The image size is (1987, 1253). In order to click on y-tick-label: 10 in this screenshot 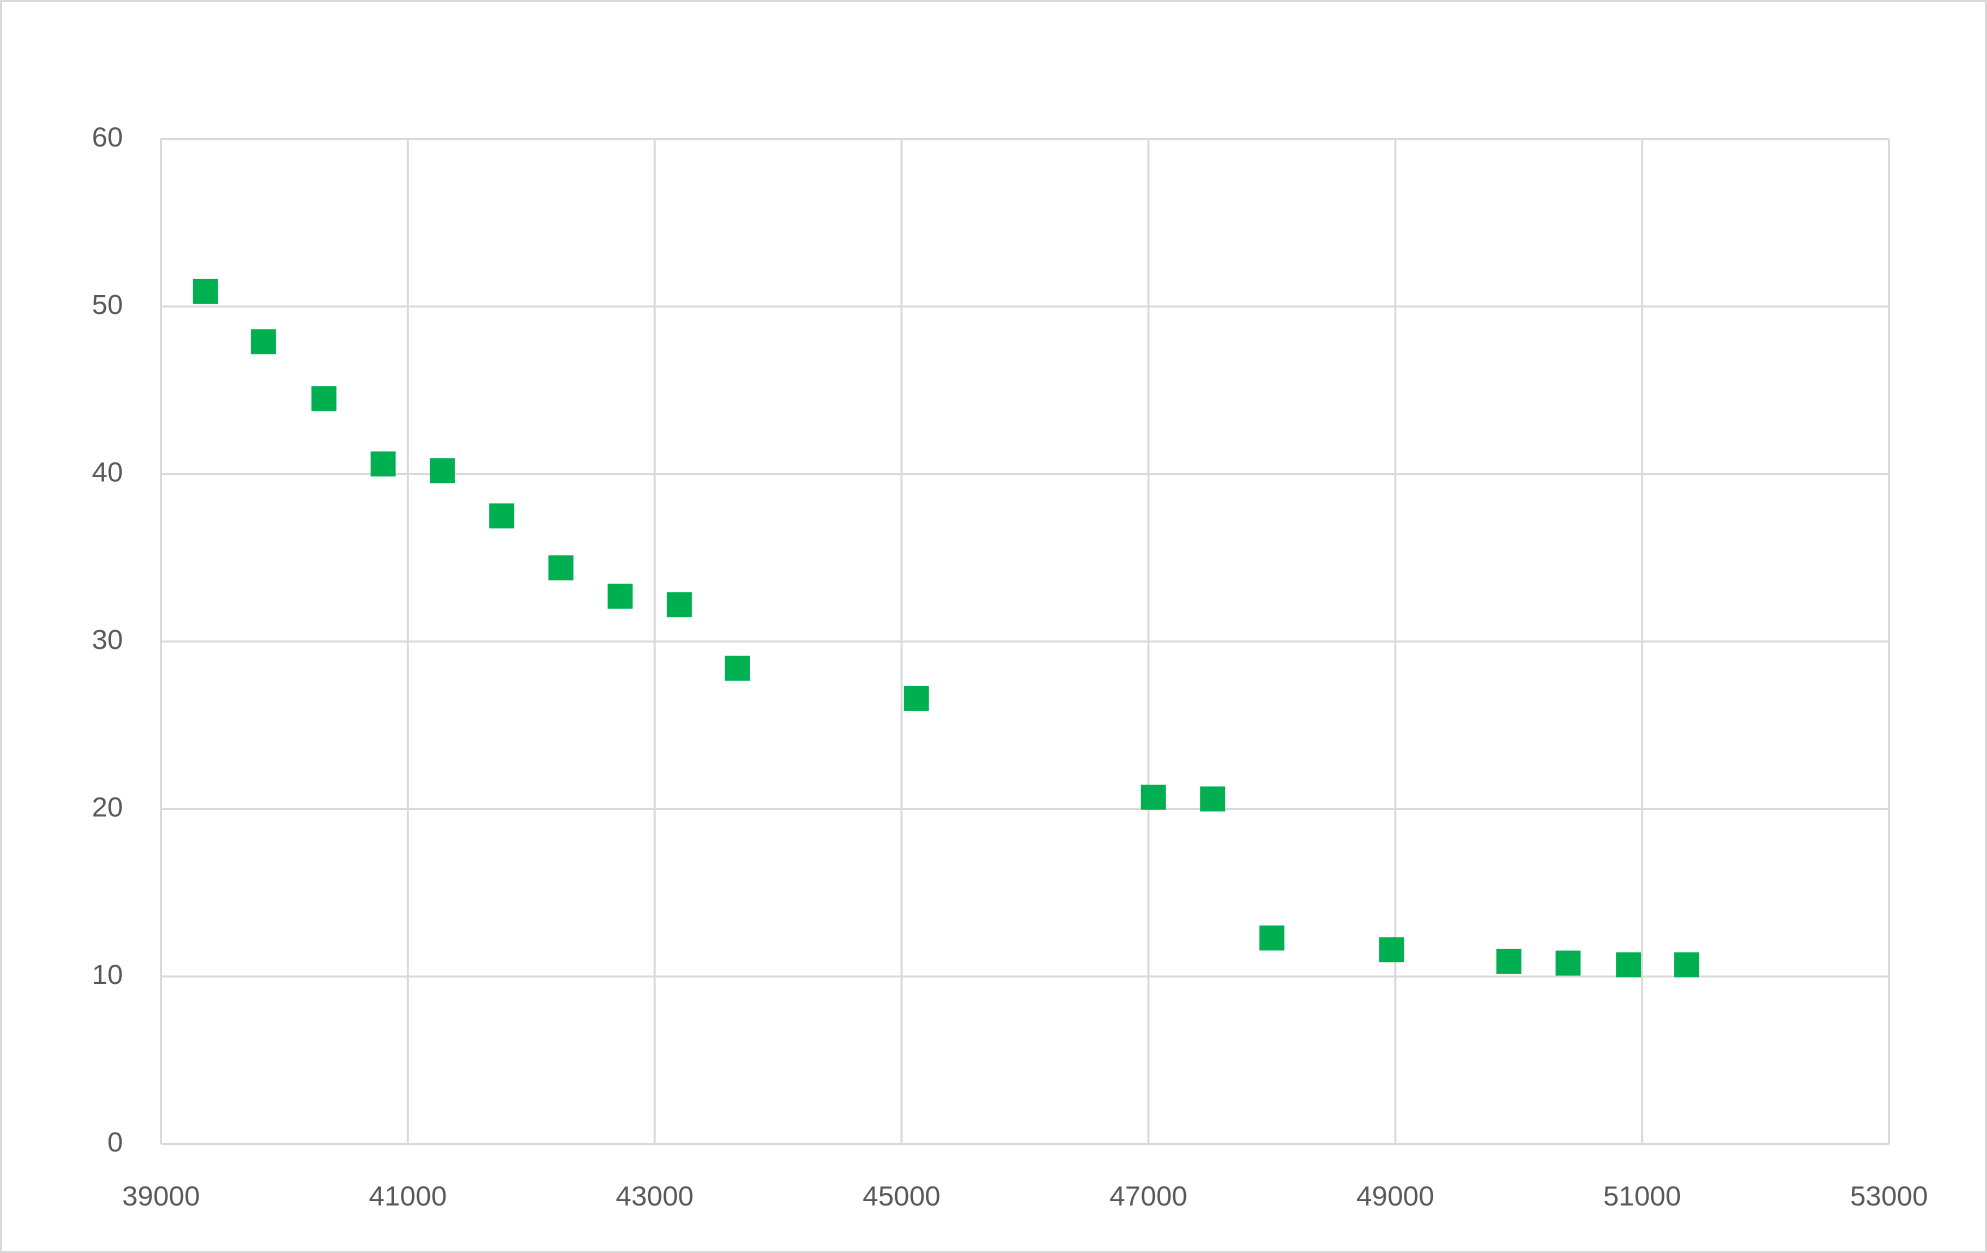, I will do `click(107, 974)`.